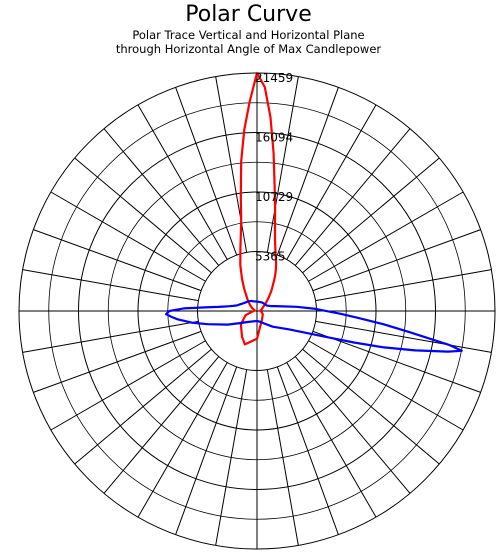  What do you see at coordinates (274, 197) in the screenshot?
I see `r-tick-label-2: 10729` at bounding box center [274, 197].